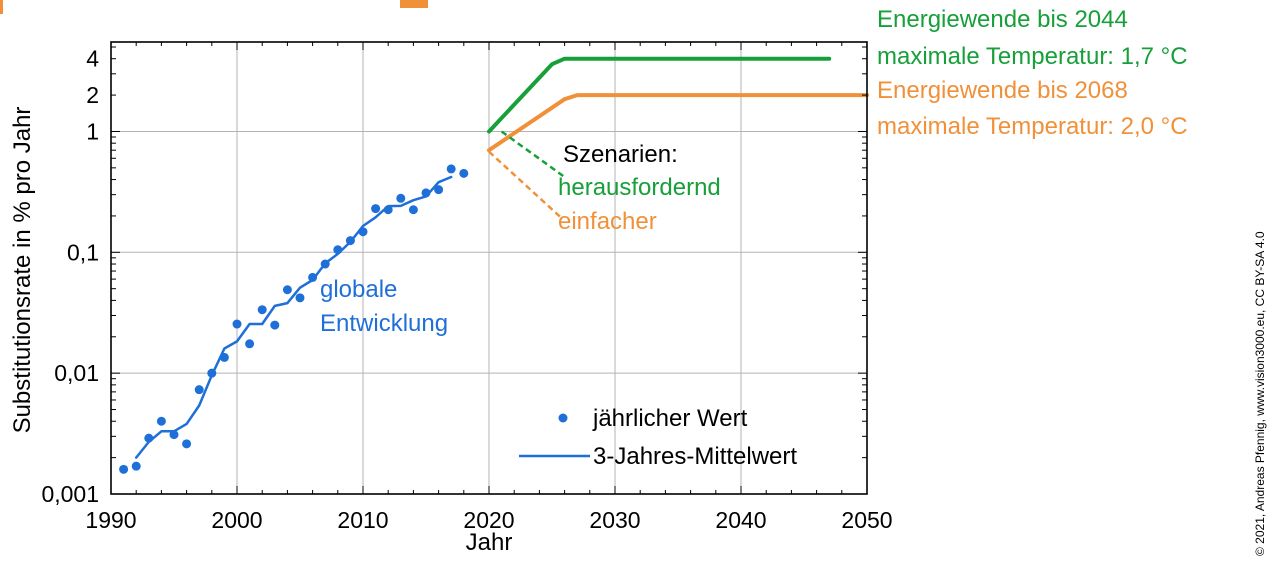 The height and width of the screenshot is (561, 1270). I want to click on annotation-entwicklung: Entwicklung, so click(384, 323).